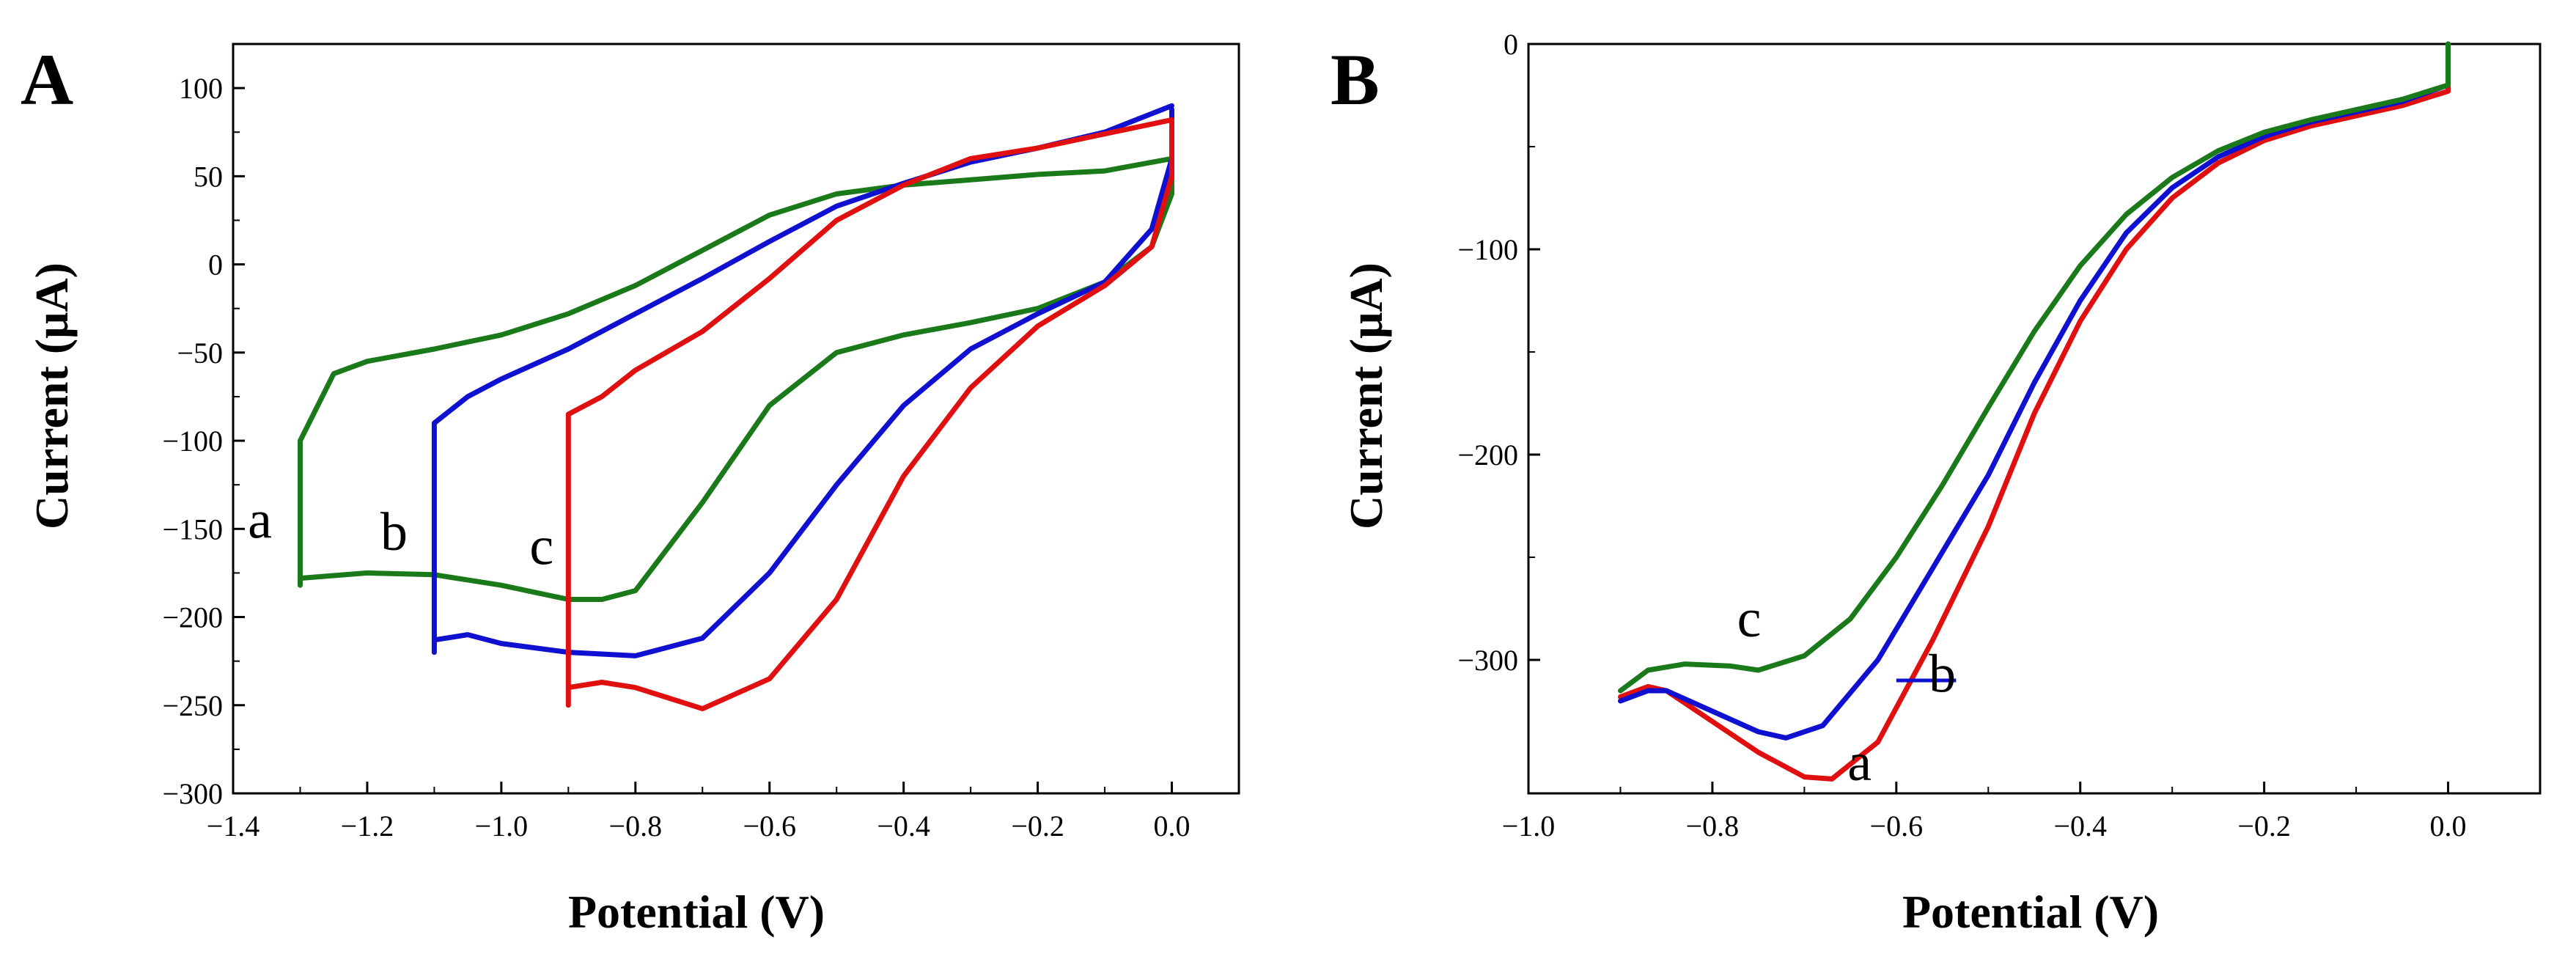  Describe the element at coordinates (1897, 825) in the screenshot. I see `panel-b-x-tick-label: −0.6` at that location.